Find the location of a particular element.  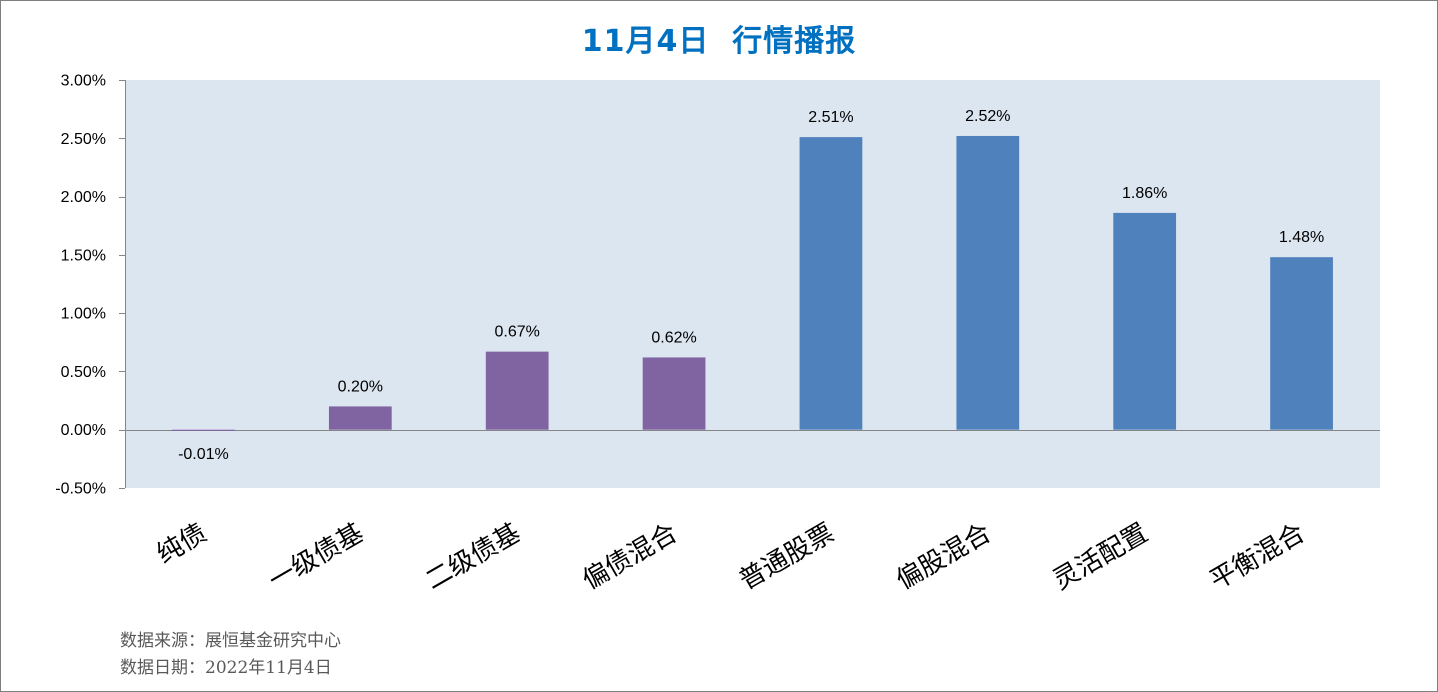

y-tick-label-0: -0.50% is located at coordinates (80, 489).